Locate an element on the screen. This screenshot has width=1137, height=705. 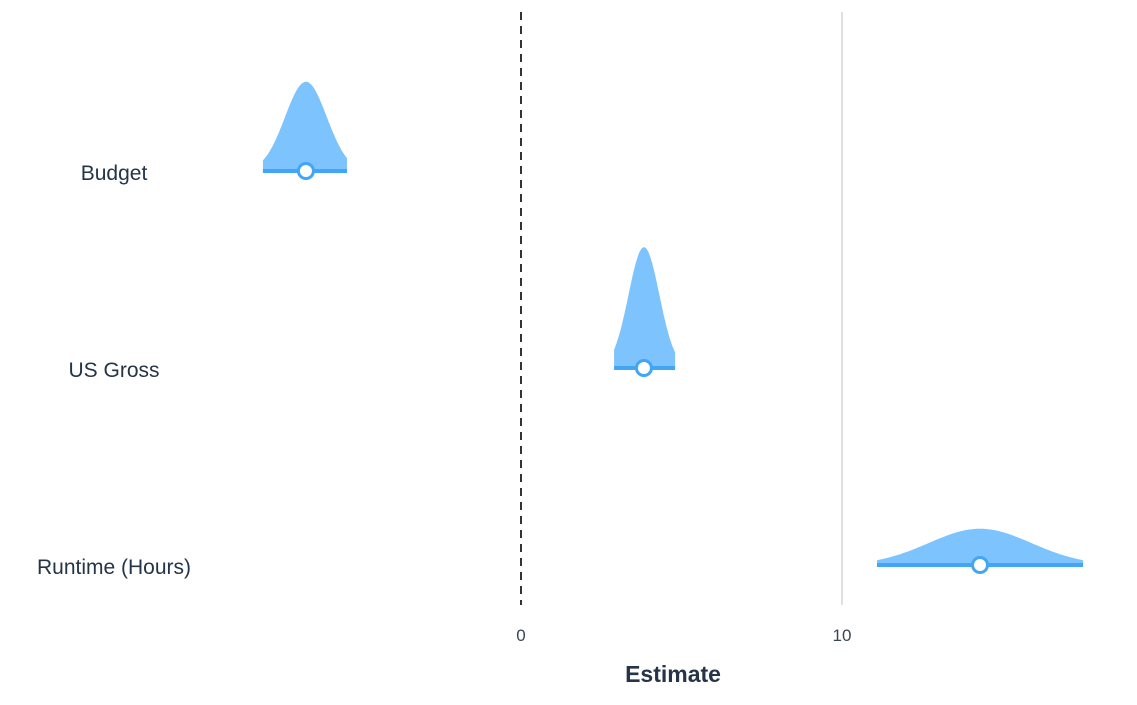
row-label: US Gross is located at coordinates (113, 370).